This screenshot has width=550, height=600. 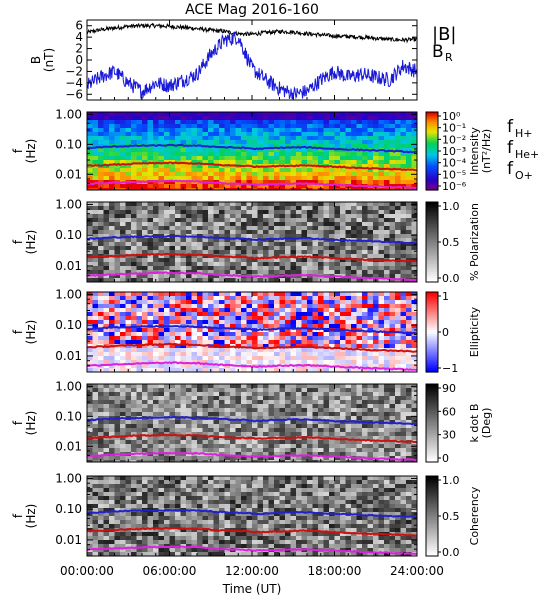 I want to click on panel-coherency-image, so click(x=252, y=516).